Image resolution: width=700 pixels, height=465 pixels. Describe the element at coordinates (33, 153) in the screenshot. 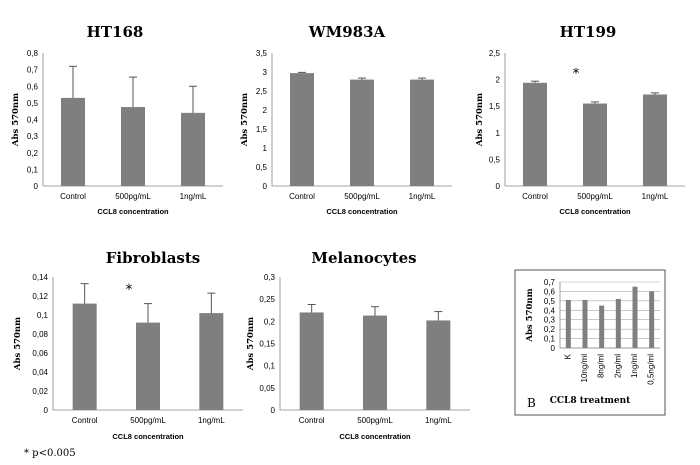

I see `ht168-ytick-label: 0,2` at that location.